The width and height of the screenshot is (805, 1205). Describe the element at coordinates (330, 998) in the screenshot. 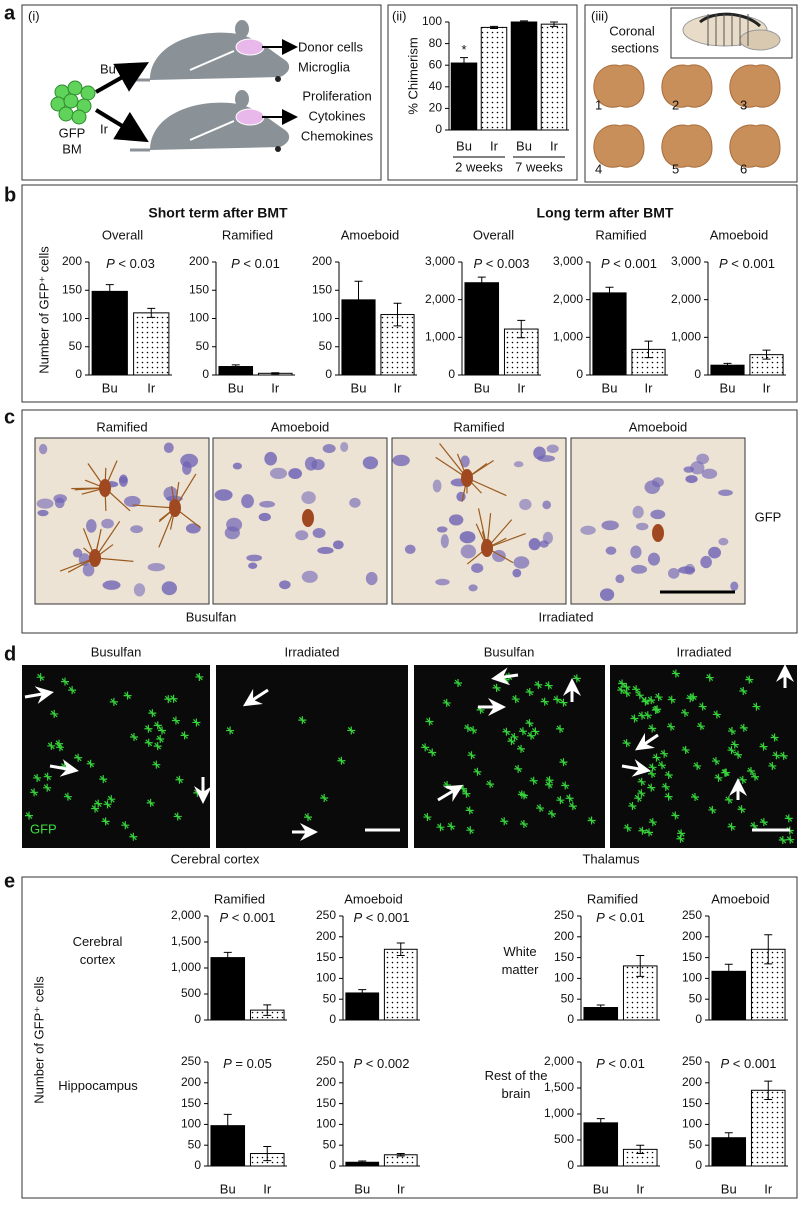

I see `y-tick-label: 50` at that location.